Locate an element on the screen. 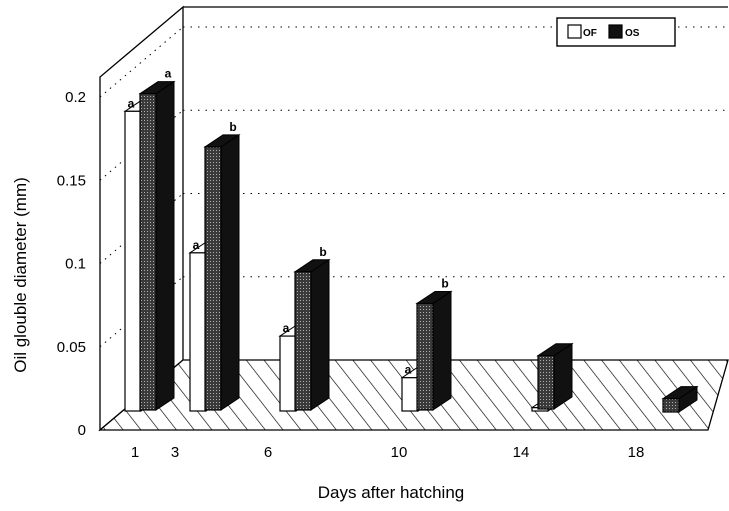 Image resolution: width=729 pixels, height=511 pixels. legend-label-os: OS is located at coordinates (632, 33).